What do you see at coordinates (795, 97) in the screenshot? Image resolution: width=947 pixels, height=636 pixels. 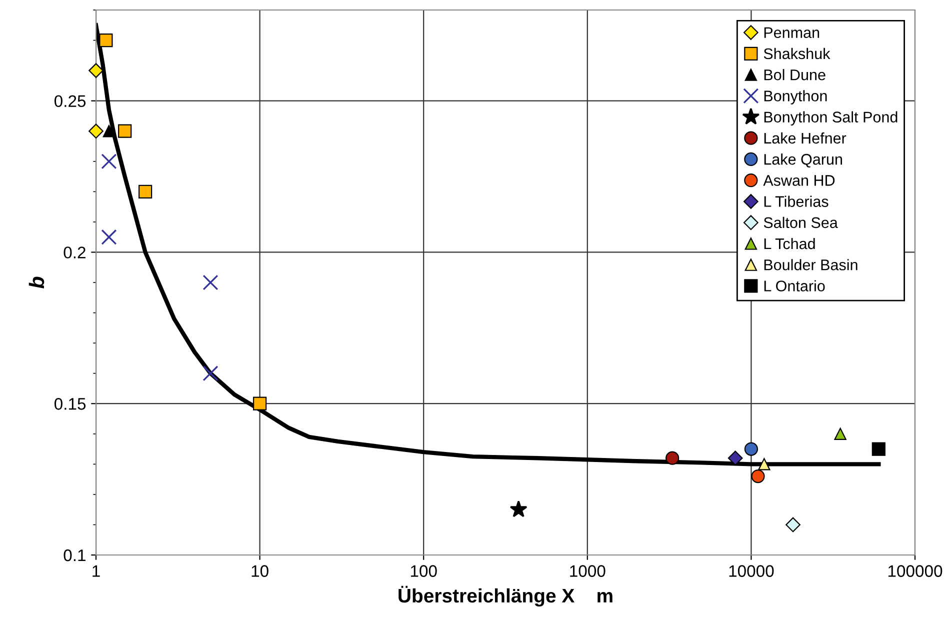 I see `legend-label: Bonython` at bounding box center [795, 97].